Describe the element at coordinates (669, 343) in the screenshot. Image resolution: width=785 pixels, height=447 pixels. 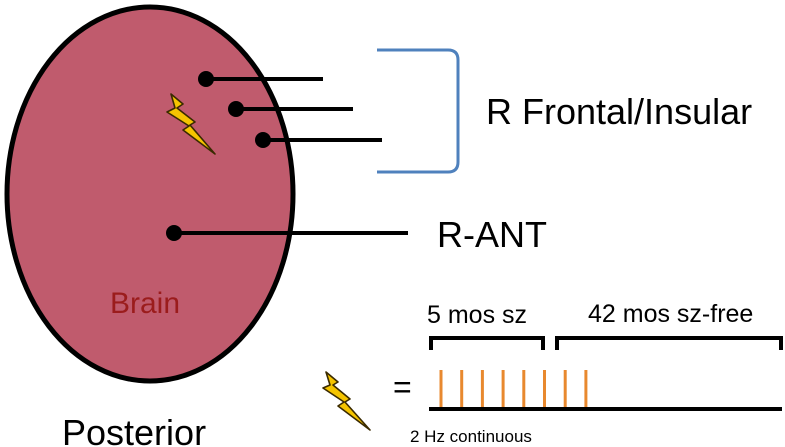
I see `phase-2-bracket` at that location.